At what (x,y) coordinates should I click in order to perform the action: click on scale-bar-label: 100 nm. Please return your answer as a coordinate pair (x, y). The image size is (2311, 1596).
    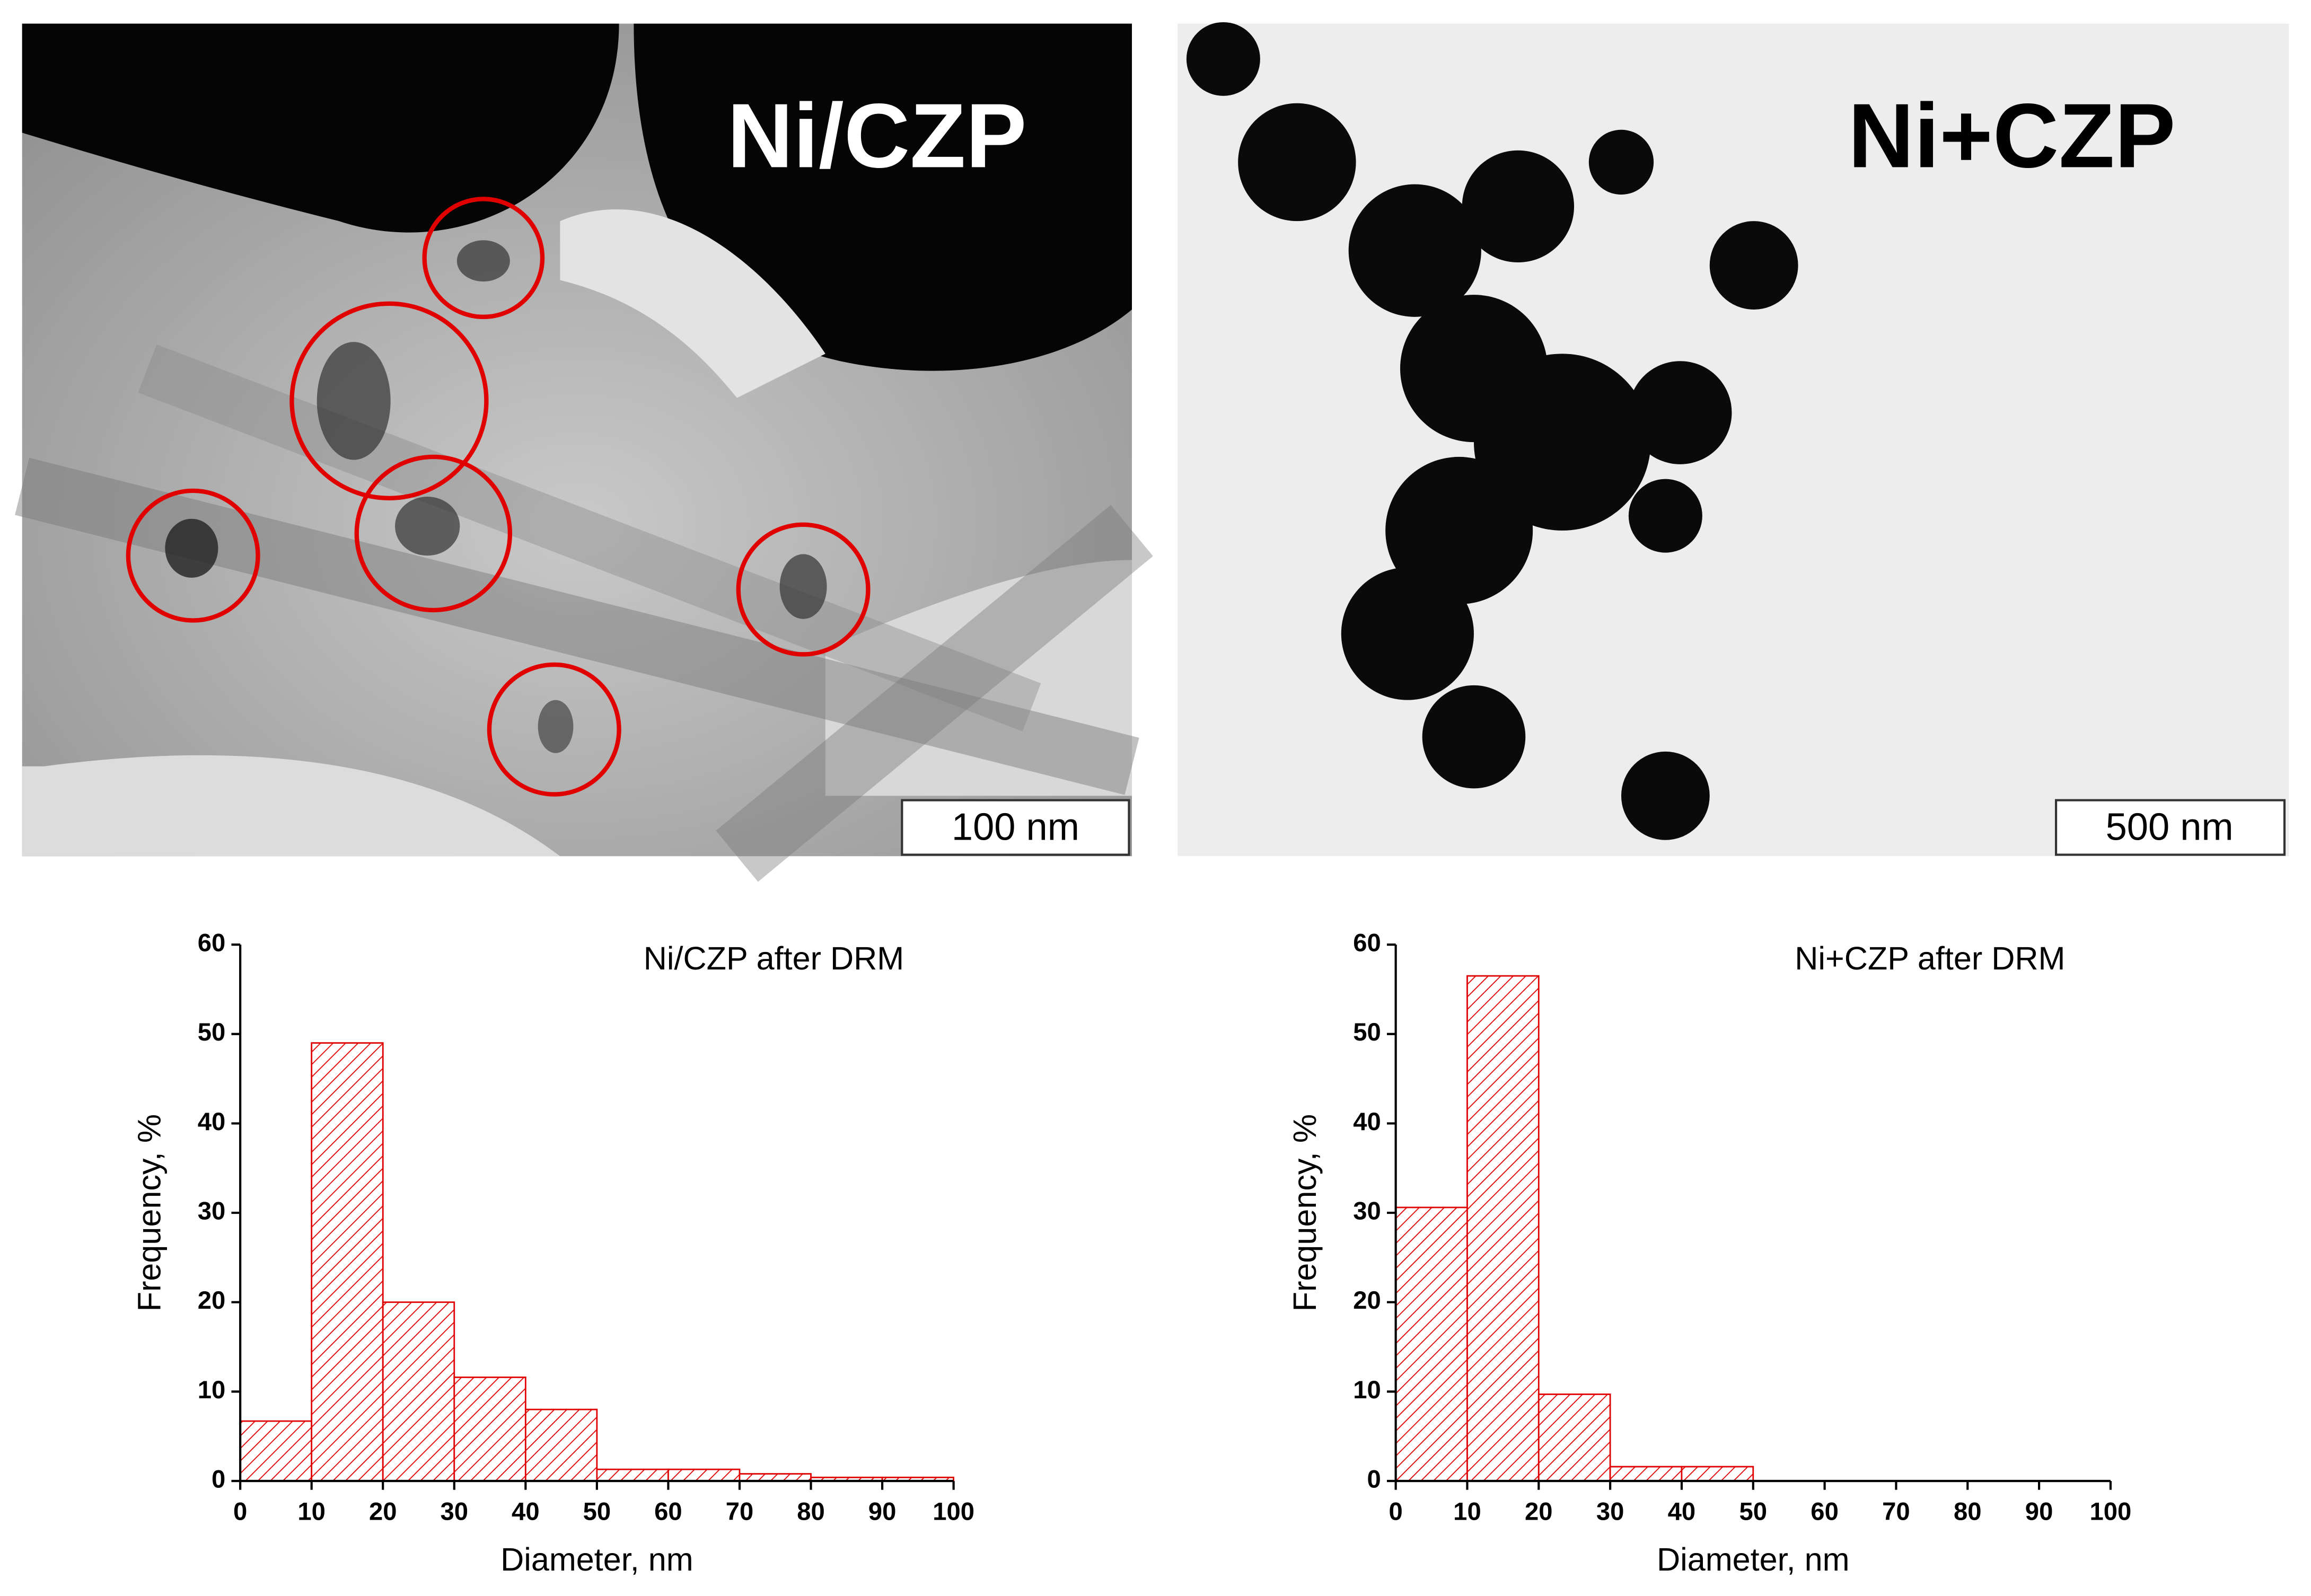
    Looking at the image, I should click on (1015, 827).